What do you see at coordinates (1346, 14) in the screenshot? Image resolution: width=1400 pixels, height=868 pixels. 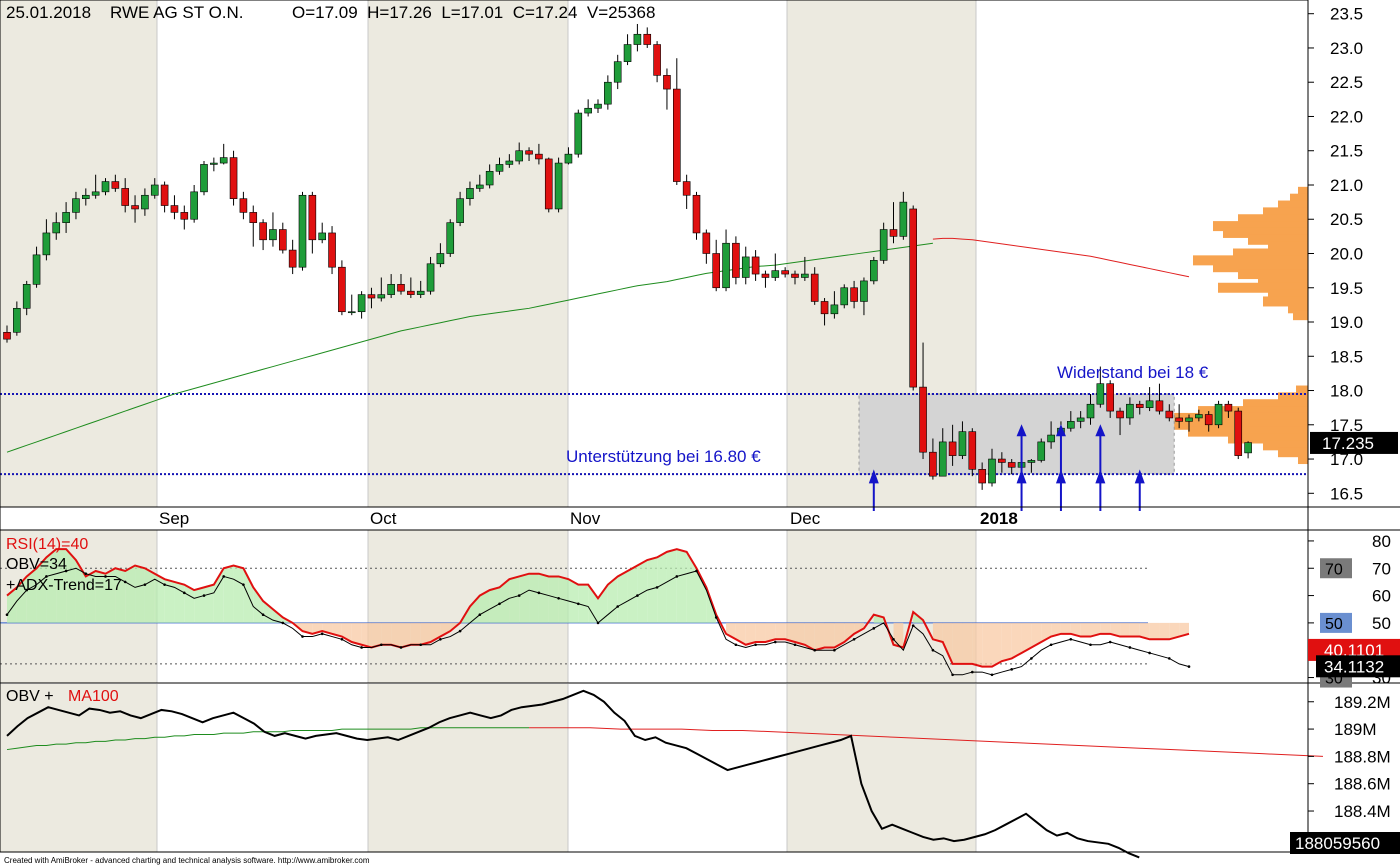 I see `y-tick-label: 23.5` at bounding box center [1346, 14].